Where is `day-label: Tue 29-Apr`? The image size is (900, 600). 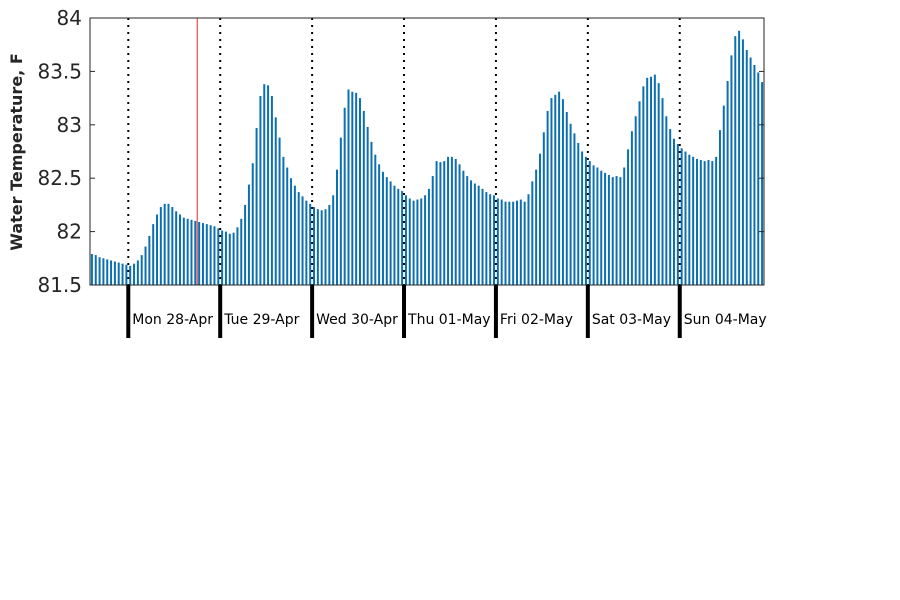 day-label: Tue 29-Apr is located at coordinates (261, 320).